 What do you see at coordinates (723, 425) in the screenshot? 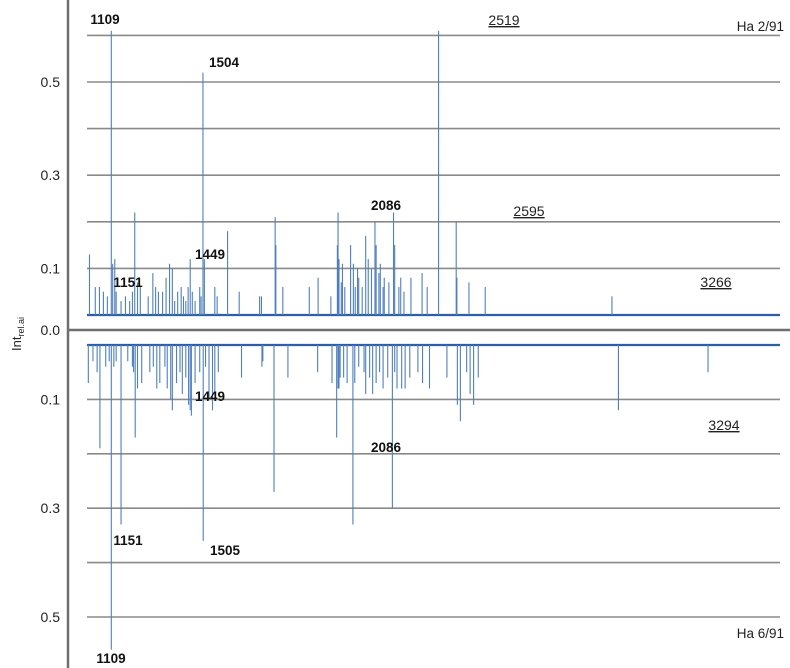
I see `peak-label: 3294` at bounding box center [723, 425].